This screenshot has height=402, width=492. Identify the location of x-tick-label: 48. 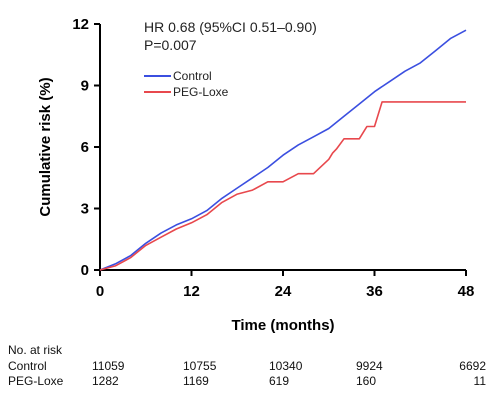
(466, 291).